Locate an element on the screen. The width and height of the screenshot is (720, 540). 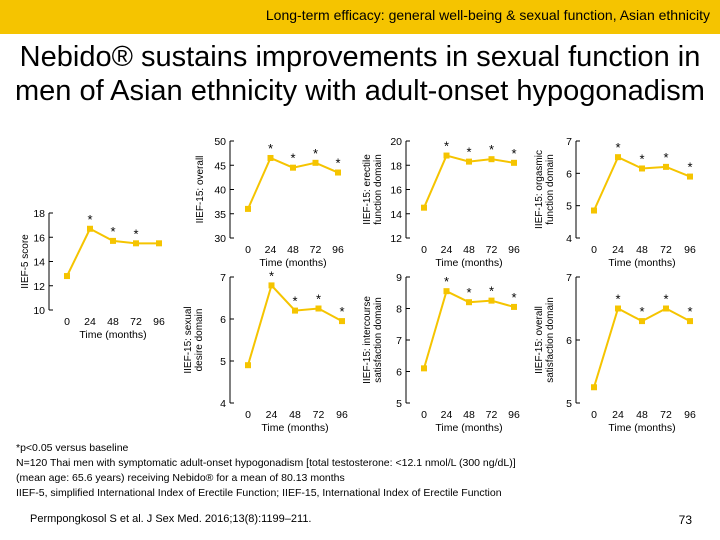
x-tick-label-orgasmic-0: 0 is located at coordinates (594, 250).